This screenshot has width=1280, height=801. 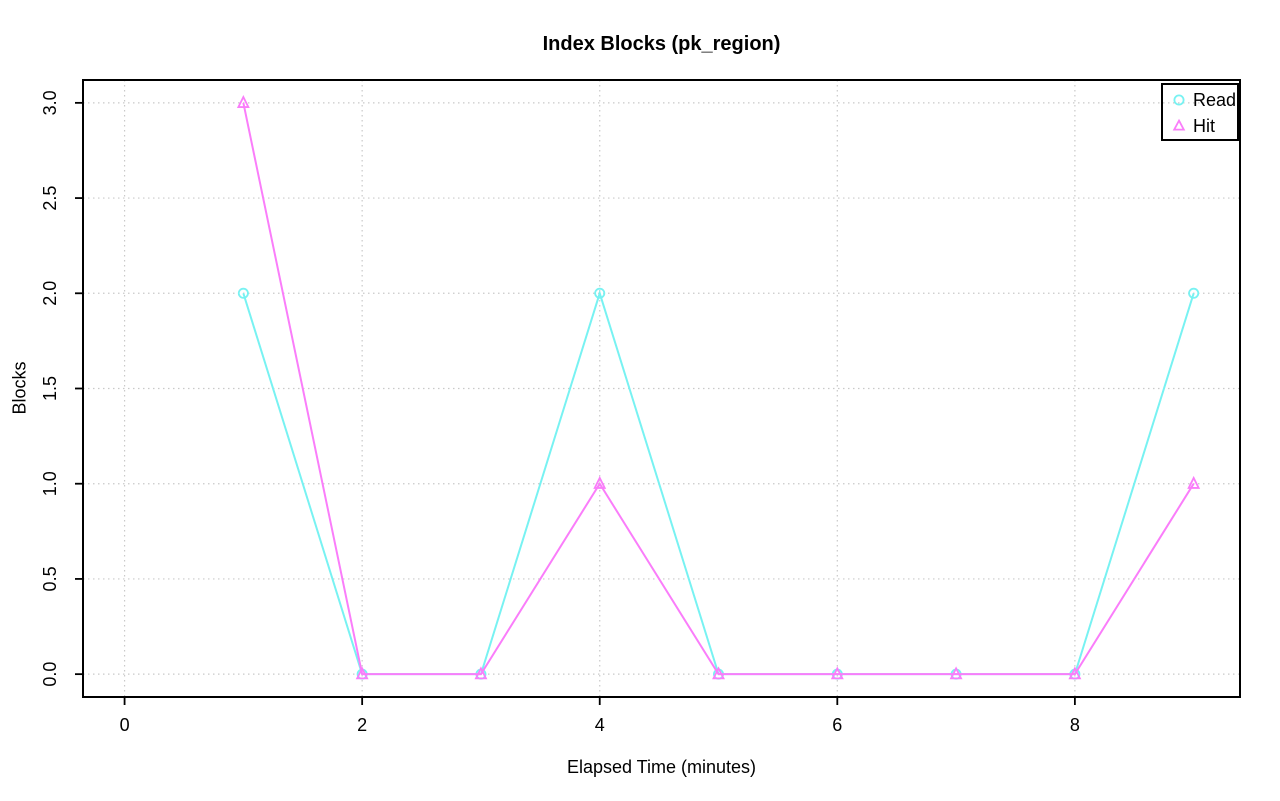 I want to click on legend-item-read: Read, so click(x=1200, y=100).